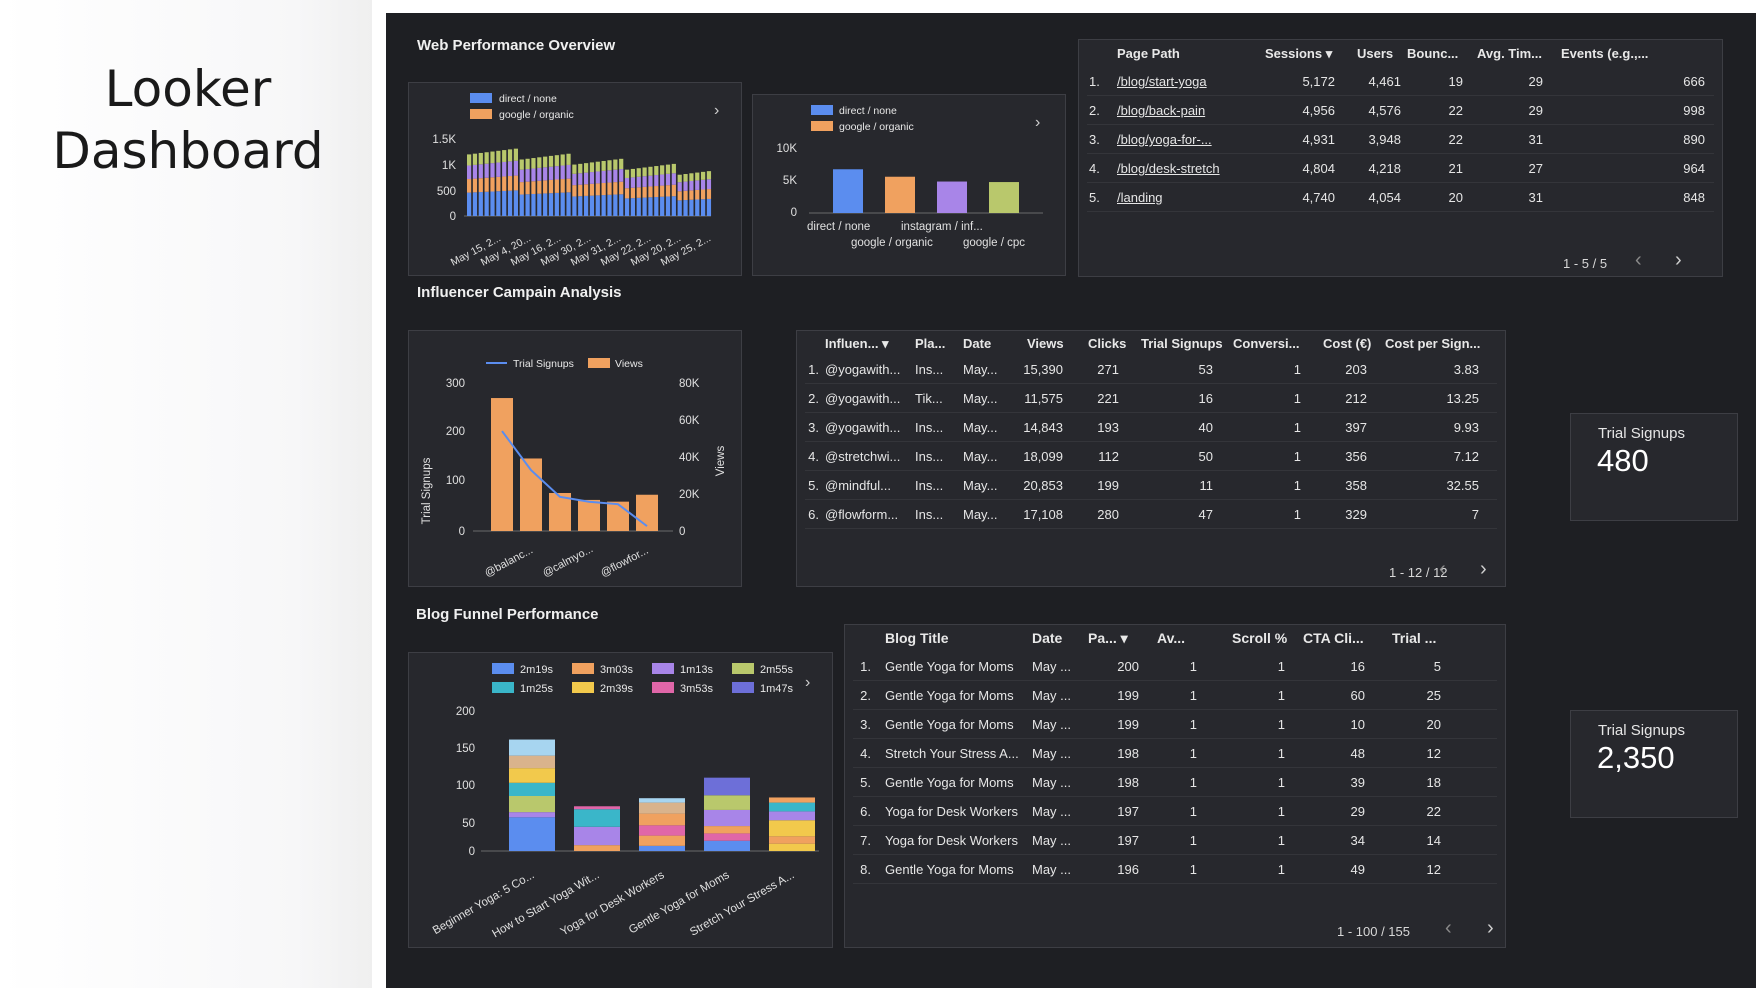  What do you see at coordinates (865, 753) in the screenshot?
I see `table-cell: 4.` at bounding box center [865, 753].